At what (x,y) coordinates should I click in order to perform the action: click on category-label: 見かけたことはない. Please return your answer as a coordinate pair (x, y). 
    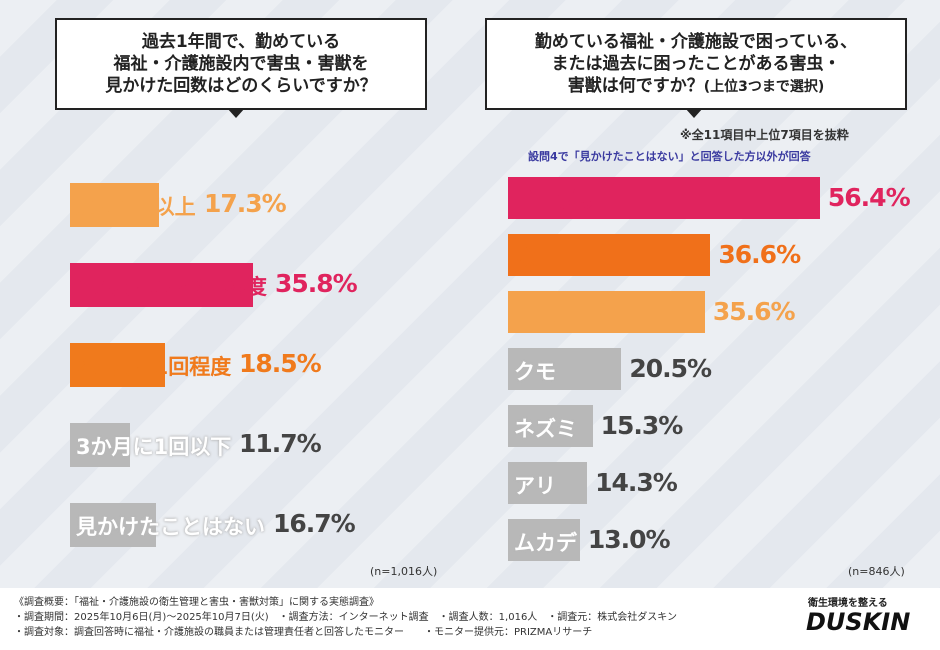
    Looking at the image, I should click on (170, 527).